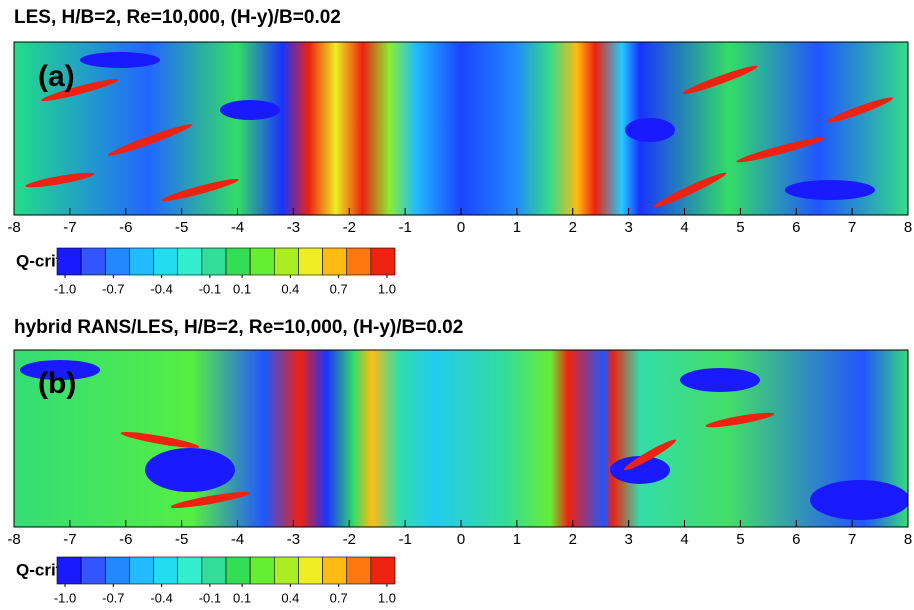  What do you see at coordinates (57, 383) in the screenshot?
I see `panel-label: (b)` at bounding box center [57, 383].